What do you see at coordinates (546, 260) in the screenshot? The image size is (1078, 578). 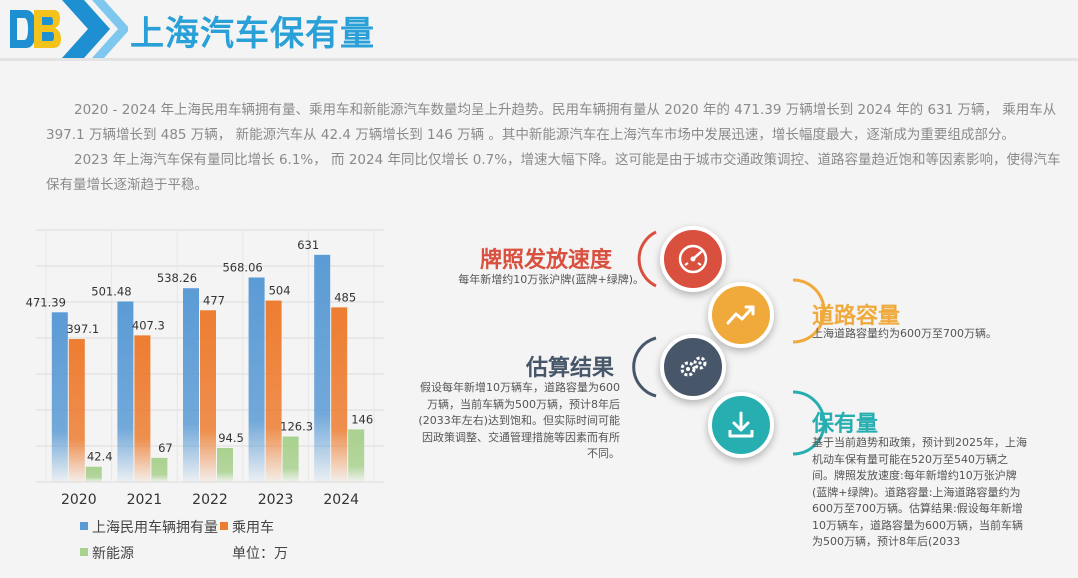 I see `node-title-license: 牌照发放速度` at bounding box center [546, 260].